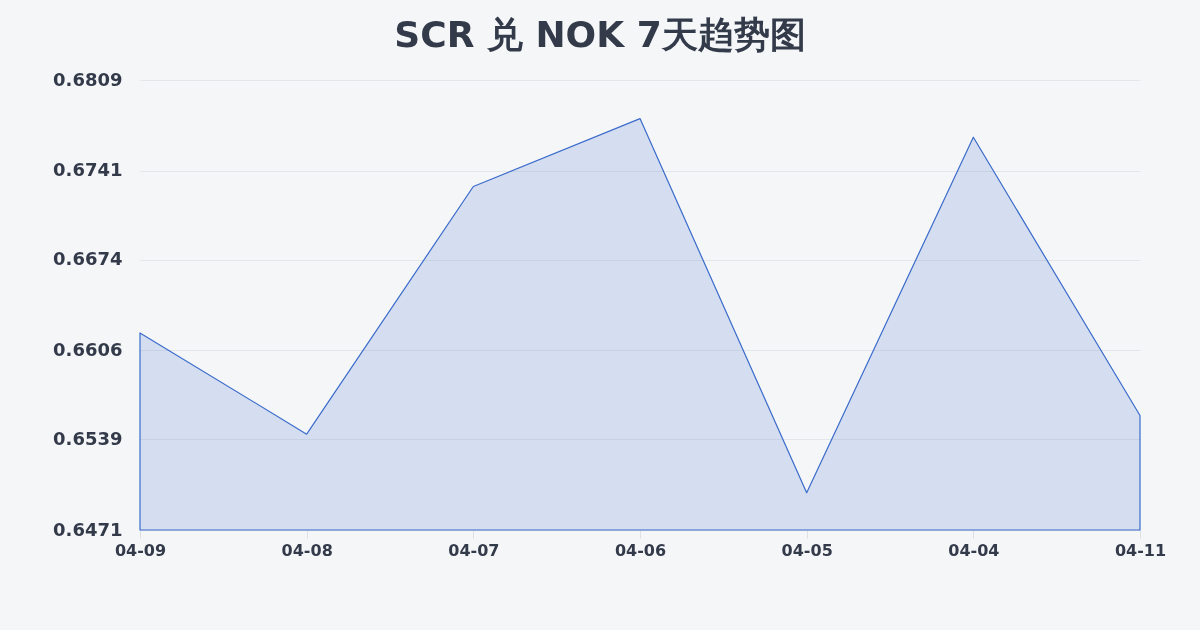  I want to click on y-tick-label: 0.6809, so click(88, 79).